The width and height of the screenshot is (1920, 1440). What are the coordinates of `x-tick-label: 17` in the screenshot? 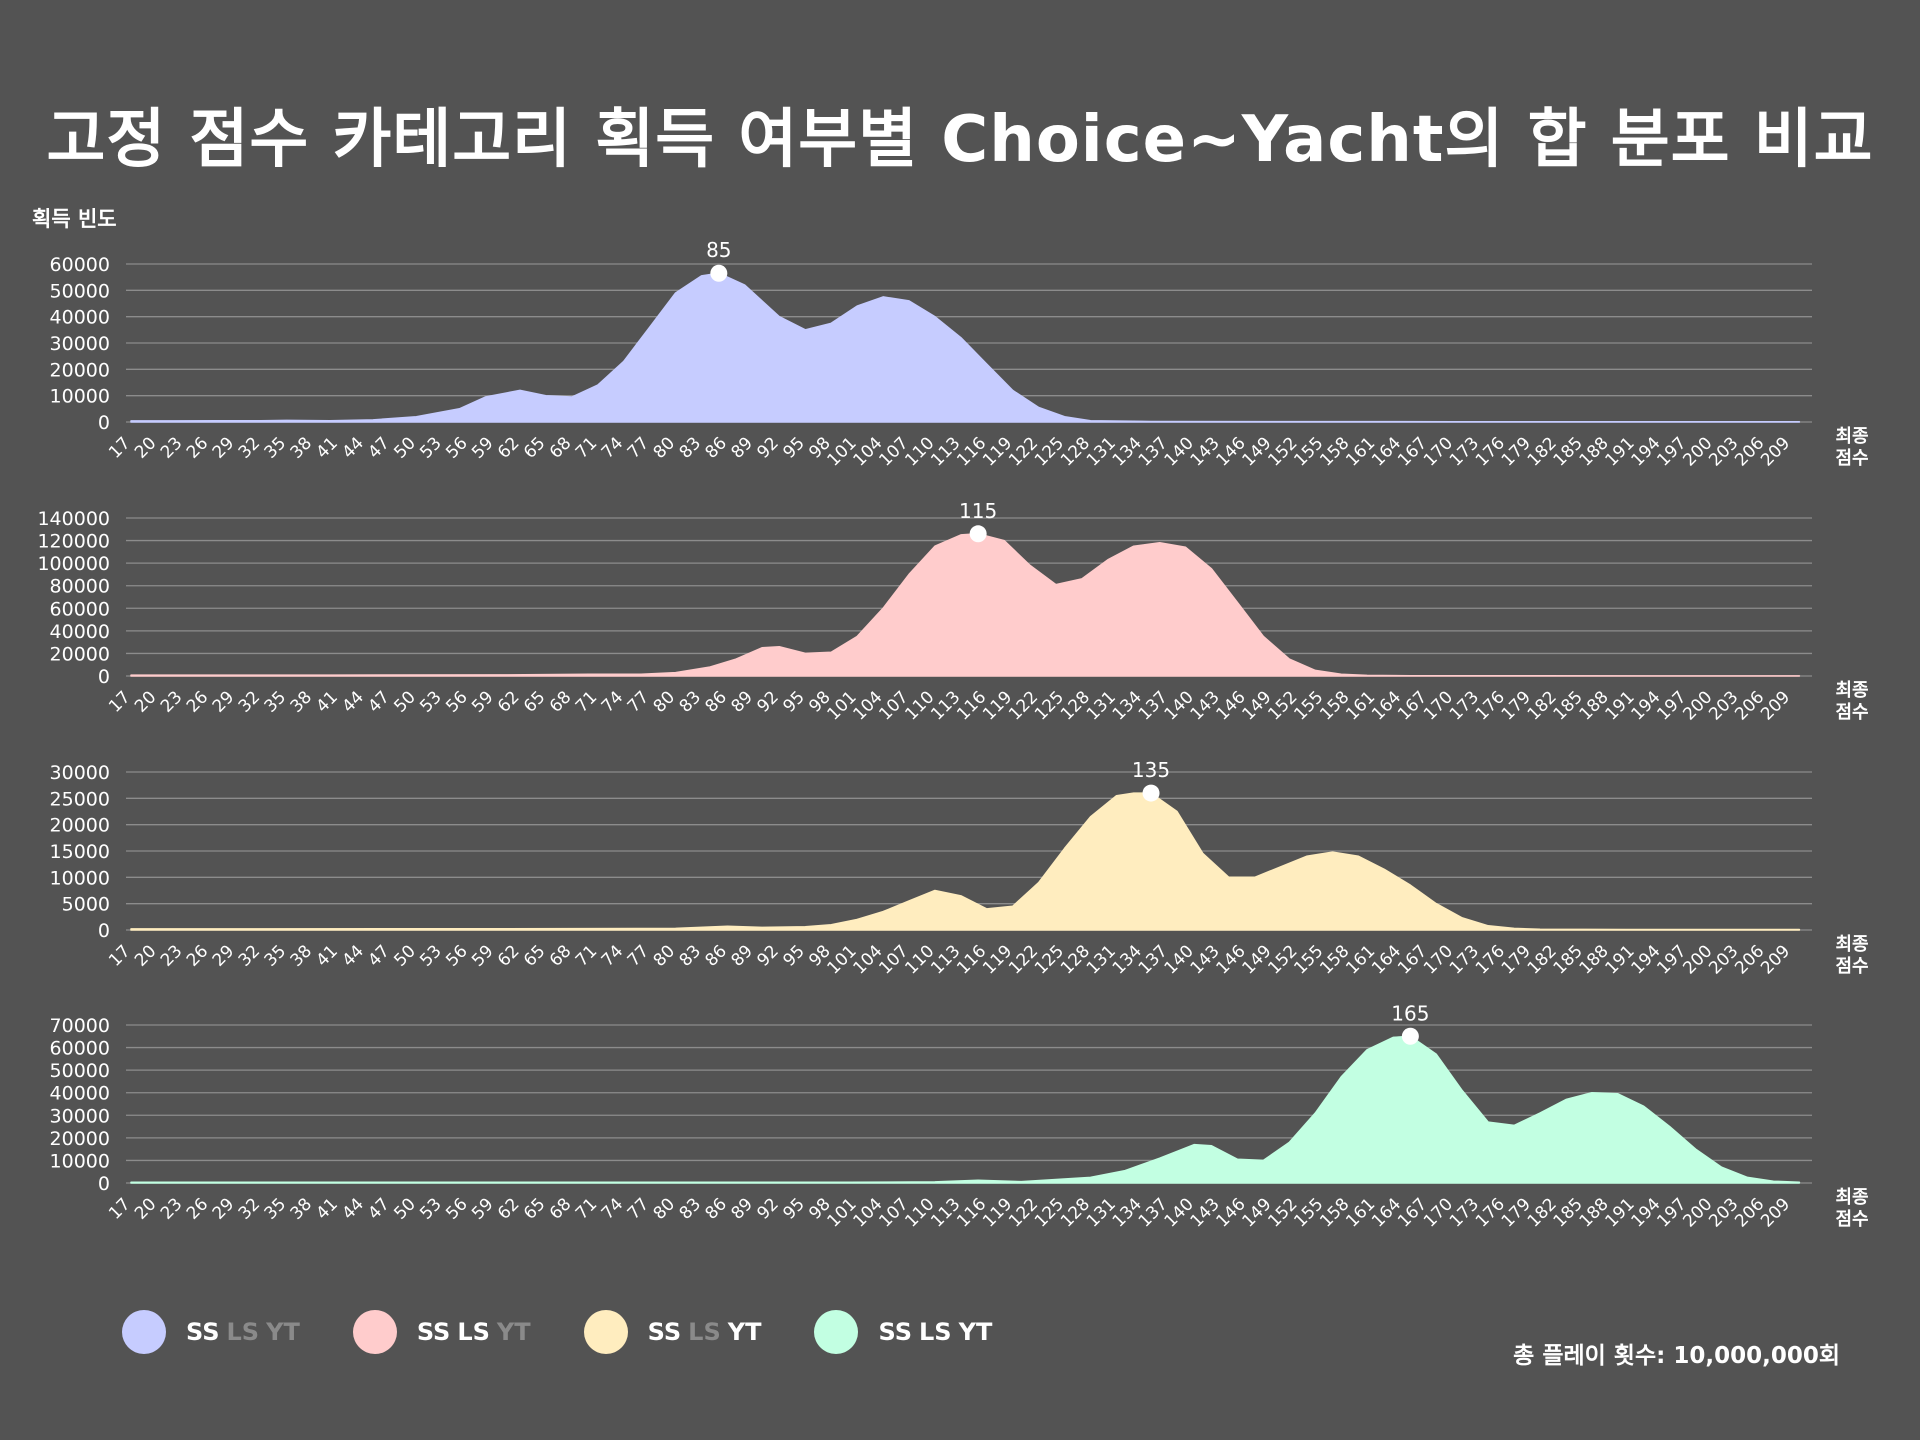 It's located at (119, 447).